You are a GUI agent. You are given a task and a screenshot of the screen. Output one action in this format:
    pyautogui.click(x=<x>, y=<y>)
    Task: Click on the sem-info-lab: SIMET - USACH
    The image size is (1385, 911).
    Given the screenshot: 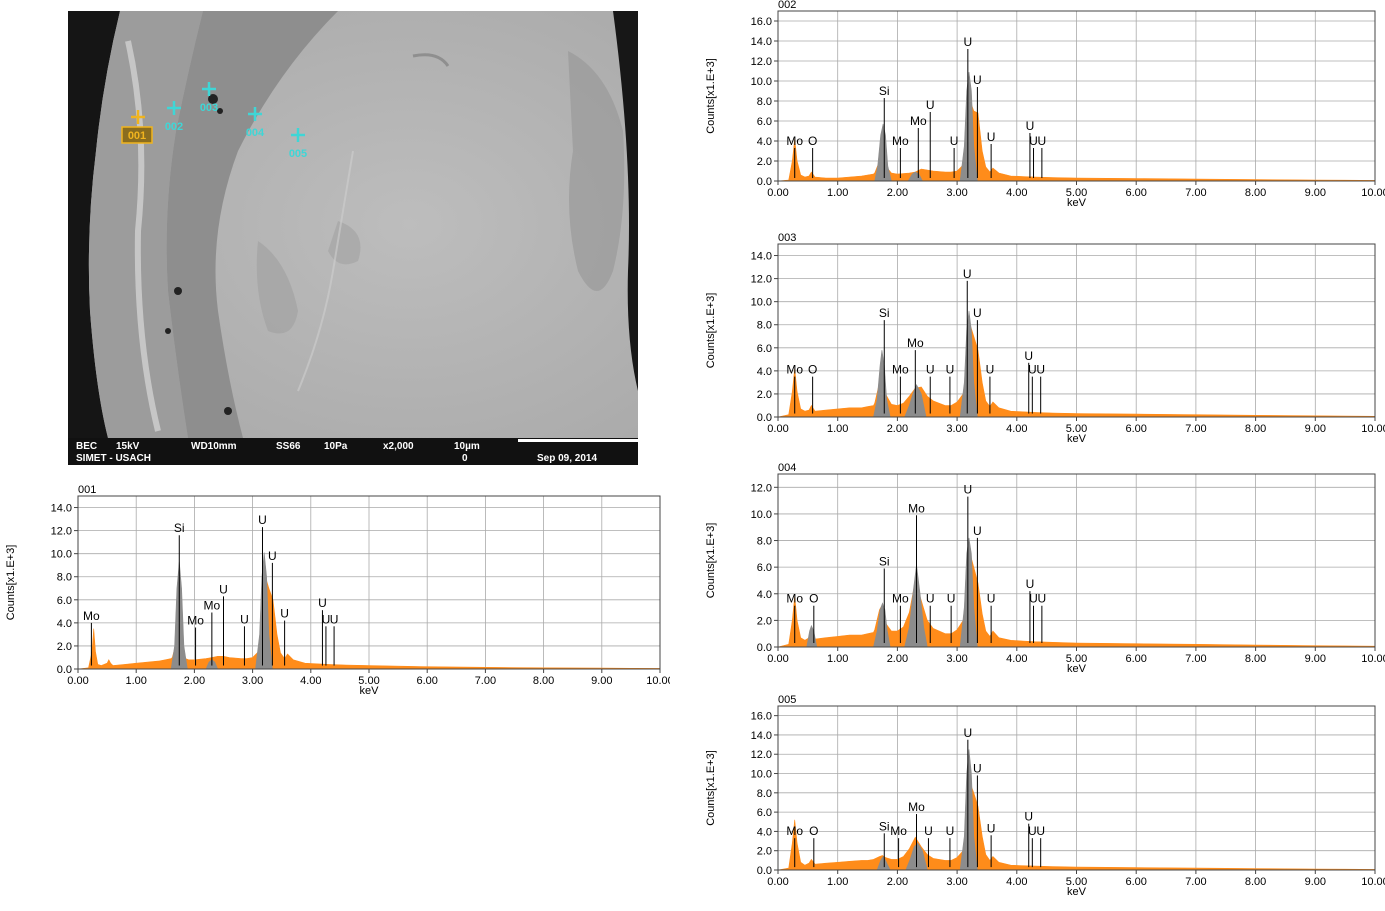 What is the action you would take?
    pyautogui.click(x=113, y=458)
    